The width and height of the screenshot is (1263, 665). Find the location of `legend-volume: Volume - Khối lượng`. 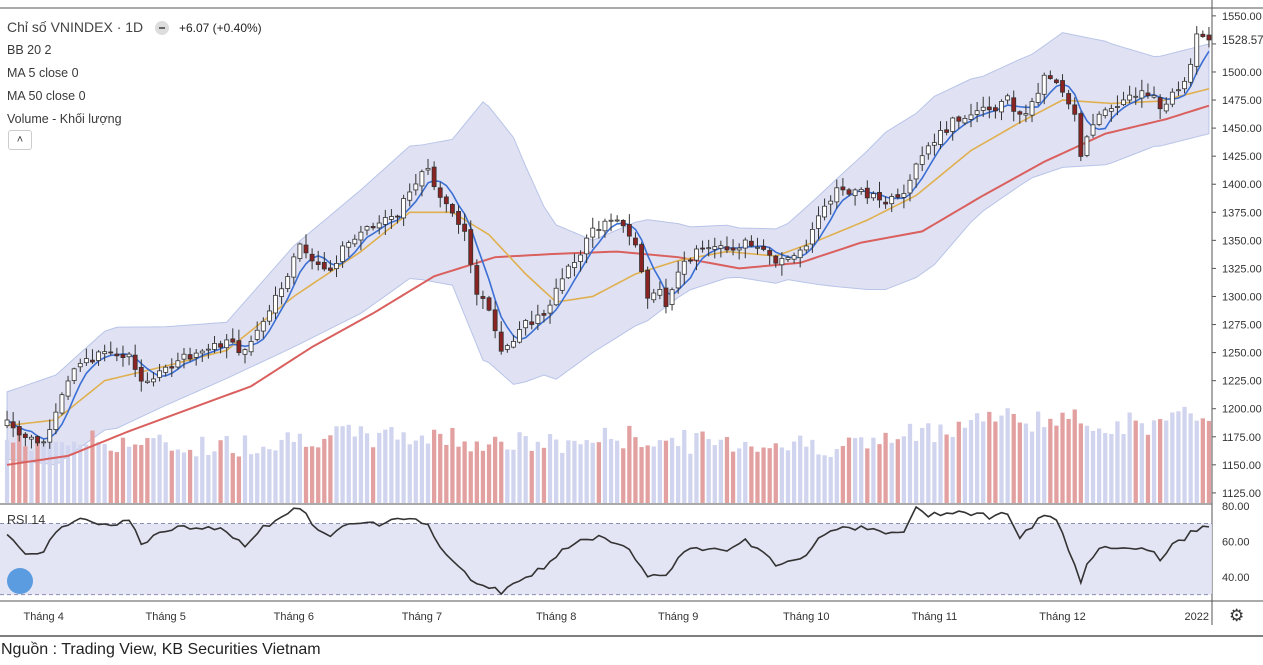

legend-volume: Volume - Khối lượng is located at coordinates (64, 119).